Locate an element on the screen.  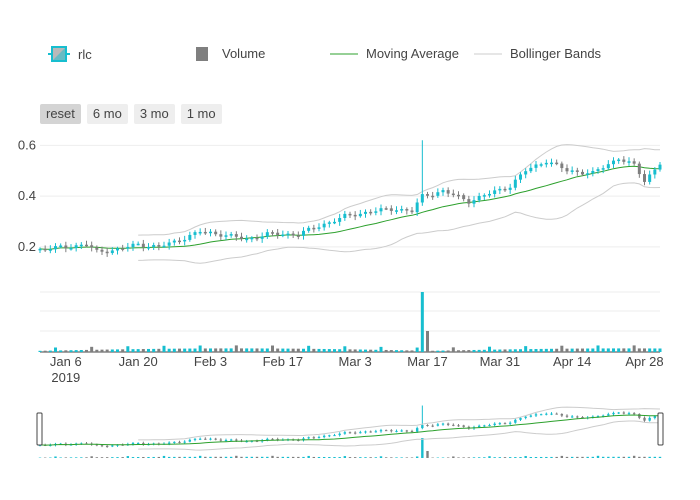
range-slider-right-handle is located at coordinates (660, 429).